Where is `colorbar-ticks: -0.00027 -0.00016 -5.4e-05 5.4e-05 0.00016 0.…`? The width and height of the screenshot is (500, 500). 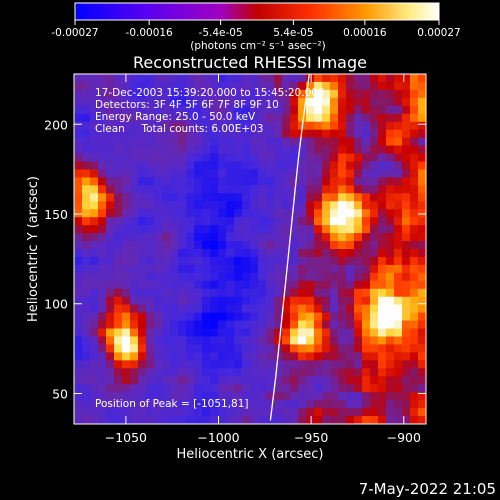 colorbar-ticks: -0.00027 -0.00016 -5.4e-05 5.4e-05 0.00016 0.… is located at coordinates (256, 29).